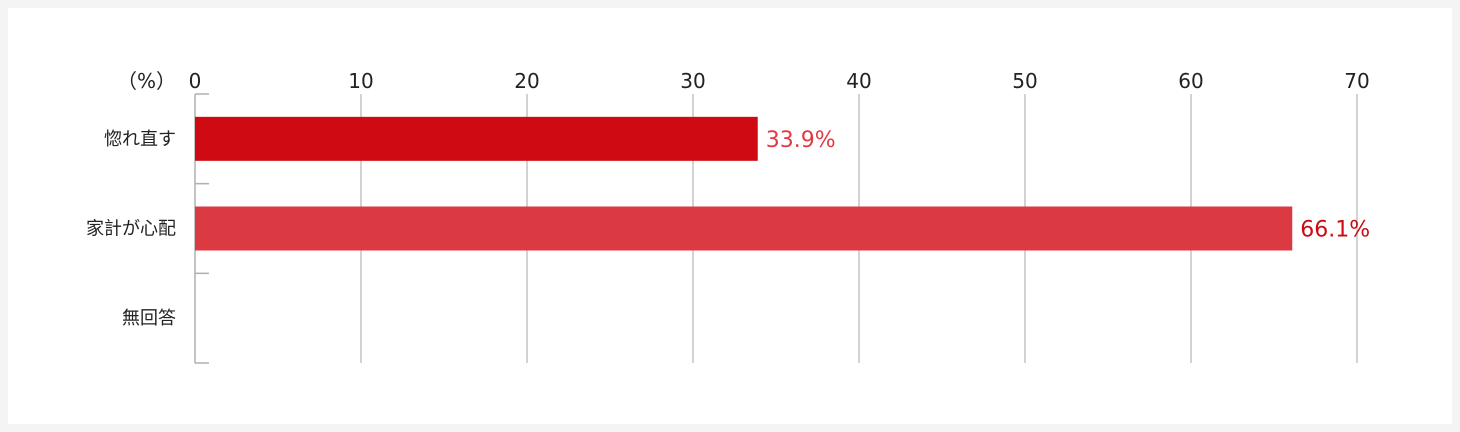 This screenshot has height=432, width=1460. I want to click on value-label: 66.1%, so click(1335, 230).